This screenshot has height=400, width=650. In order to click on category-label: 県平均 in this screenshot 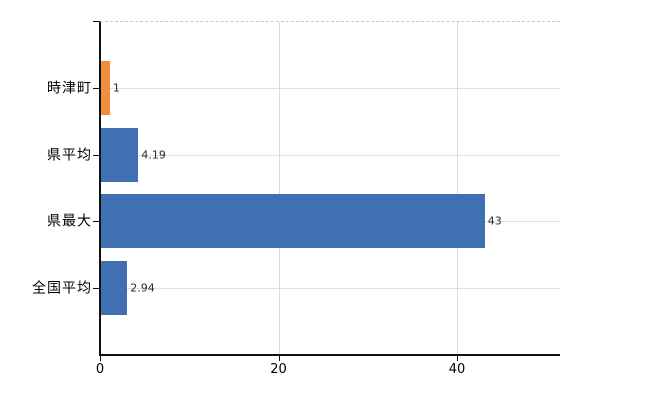, I will do `click(69, 155)`.